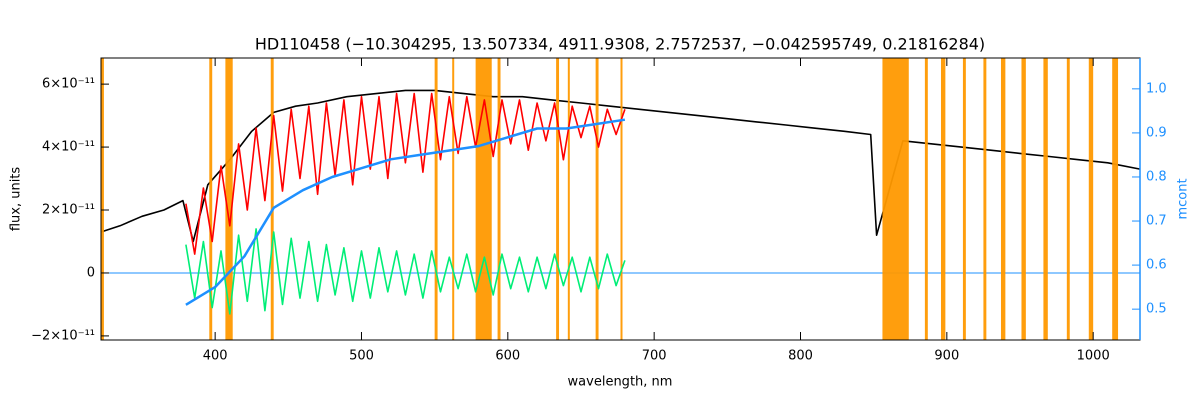 The image size is (1200, 400). I want to click on y-tick-label: 4×10⁻¹¹, so click(68, 147).